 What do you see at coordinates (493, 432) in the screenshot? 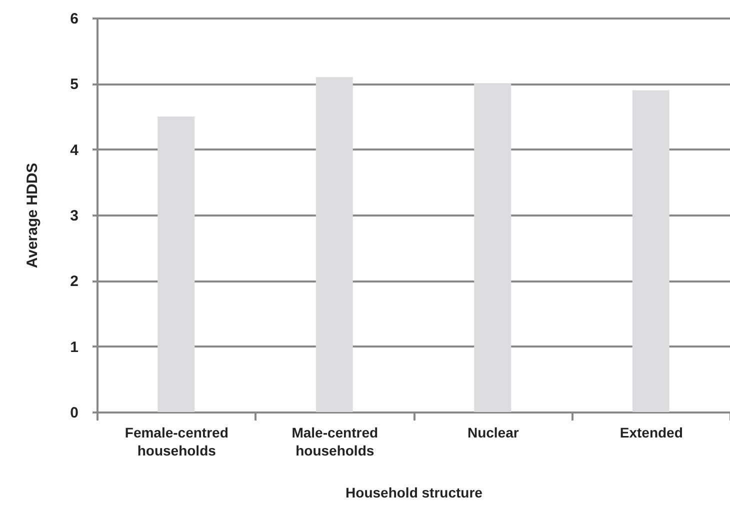
I see `x-tick-label: Nuclear` at bounding box center [493, 432].